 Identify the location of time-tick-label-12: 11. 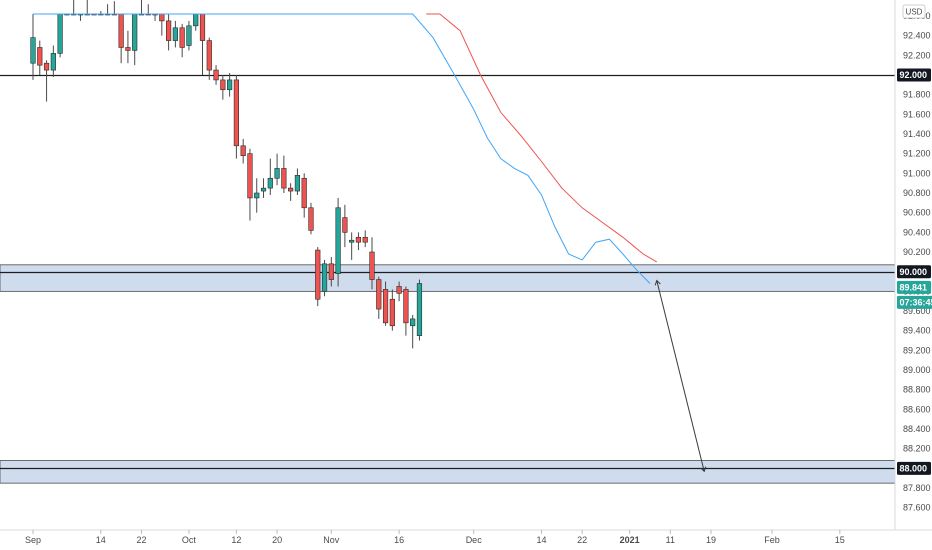
(670, 540).